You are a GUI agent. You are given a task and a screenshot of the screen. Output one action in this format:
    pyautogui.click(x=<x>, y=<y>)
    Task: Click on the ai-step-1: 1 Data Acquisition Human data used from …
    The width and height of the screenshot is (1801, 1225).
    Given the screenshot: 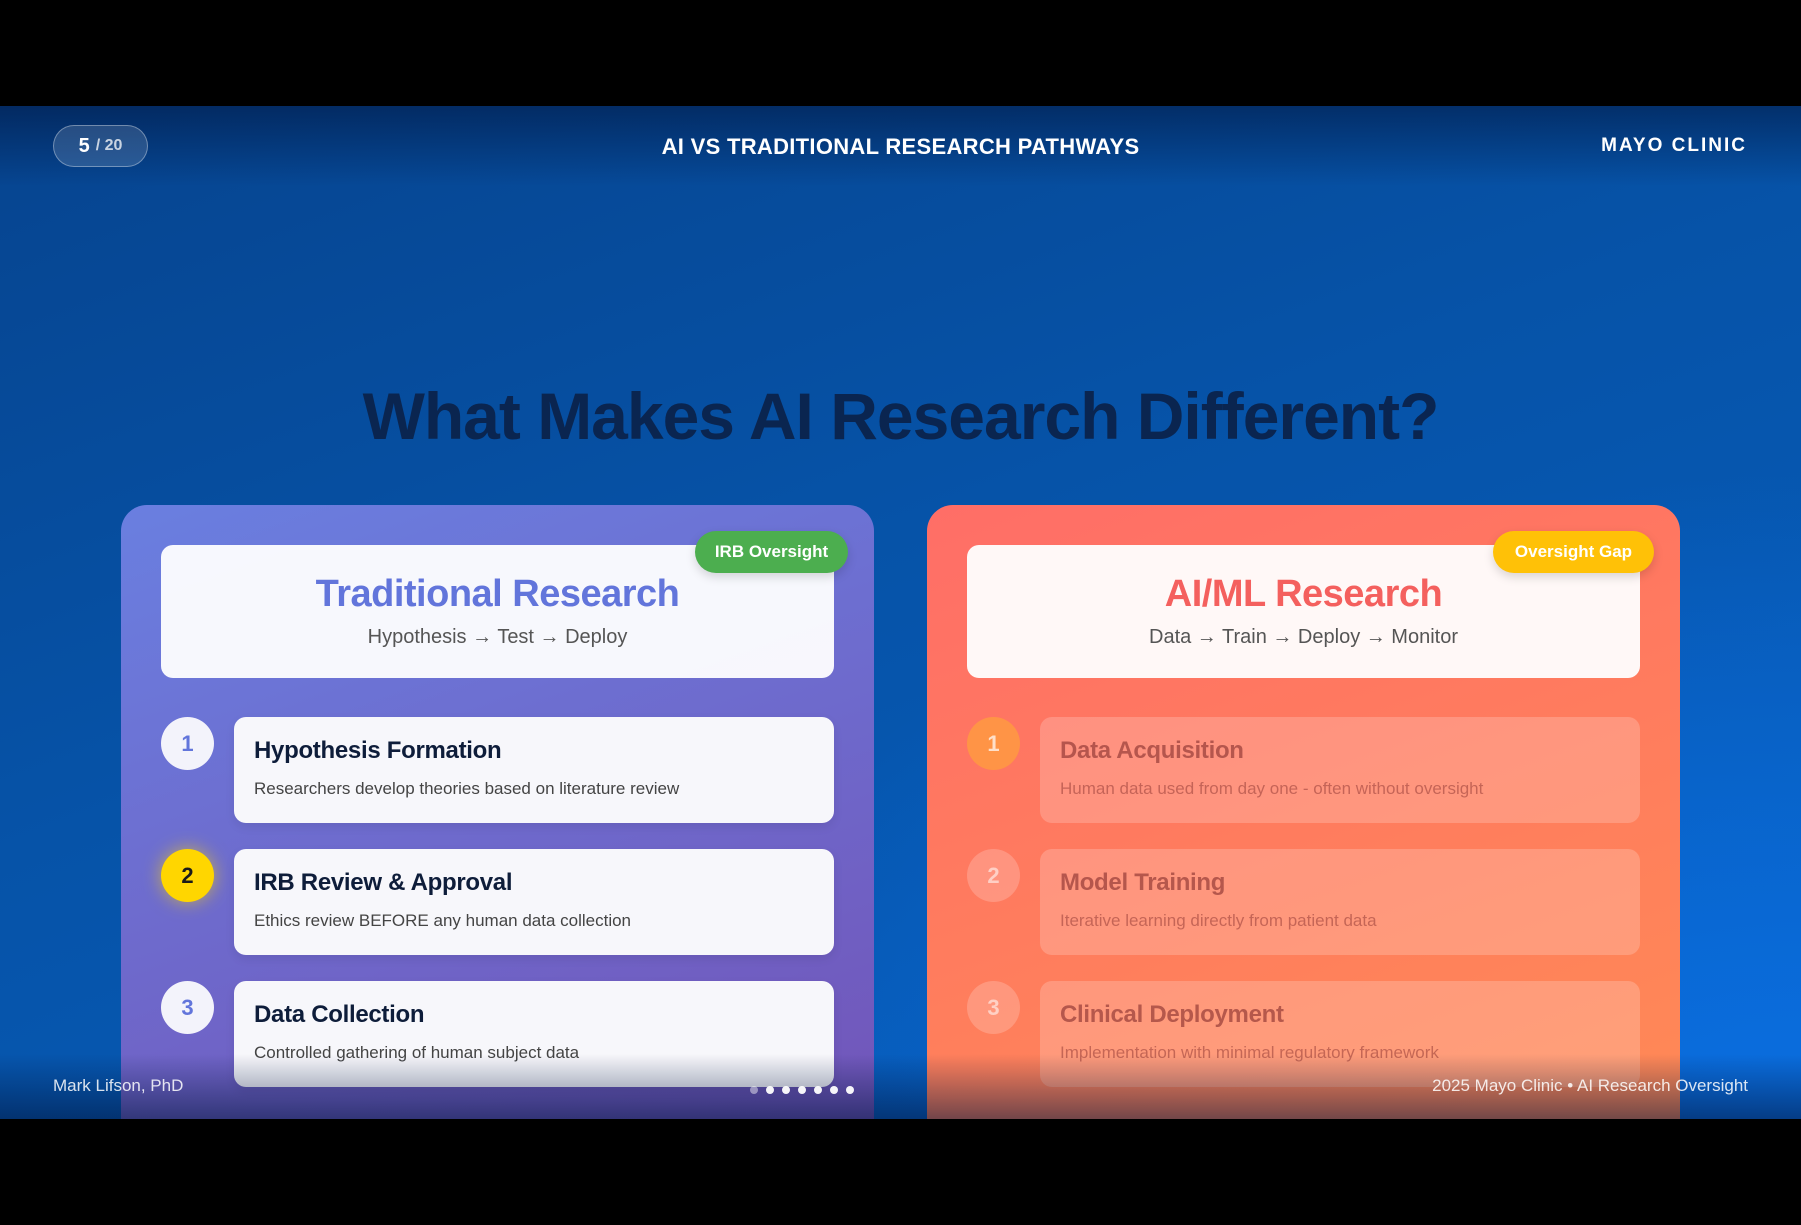 What is the action you would take?
    pyautogui.click(x=1303, y=770)
    